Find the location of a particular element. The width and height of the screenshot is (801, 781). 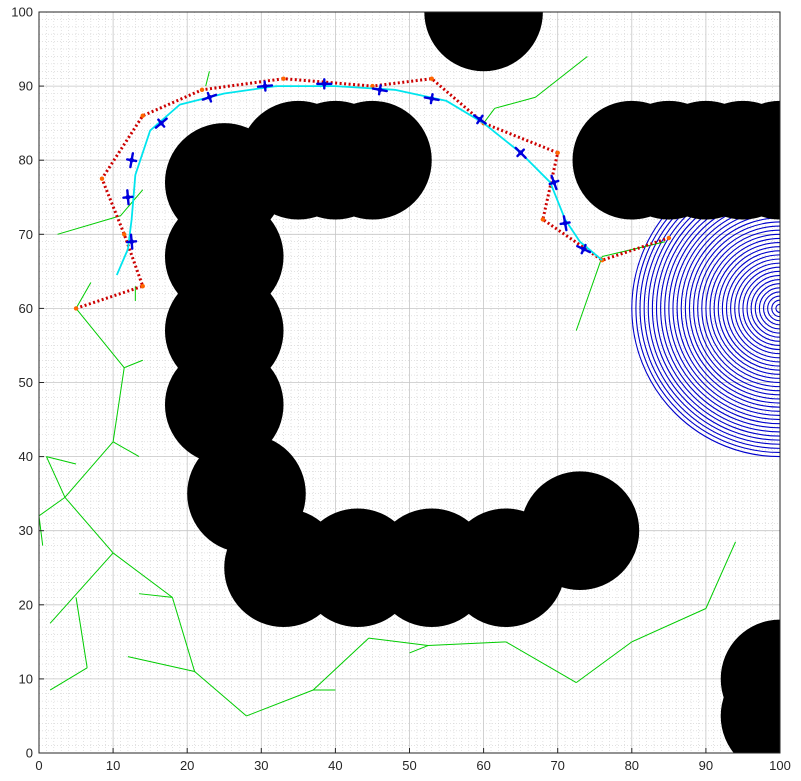

y-tick-label: 90 is located at coordinates (26, 86).